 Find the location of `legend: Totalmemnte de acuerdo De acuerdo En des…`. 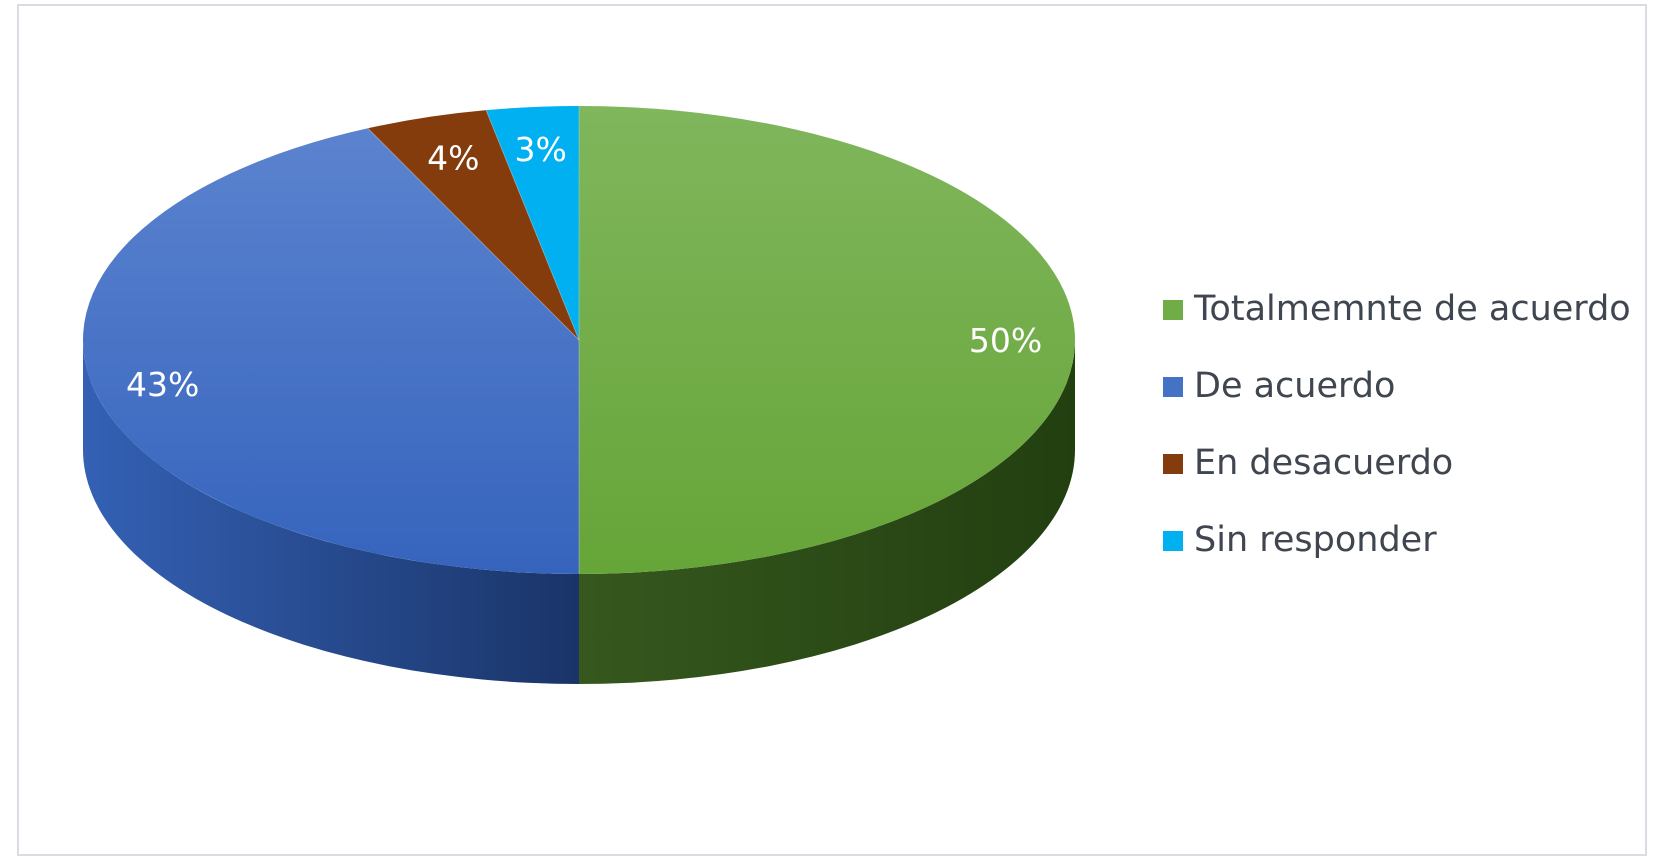

legend: Totalmemnte de acuerdo De acuerdo En des… is located at coordinates (1398, 440).